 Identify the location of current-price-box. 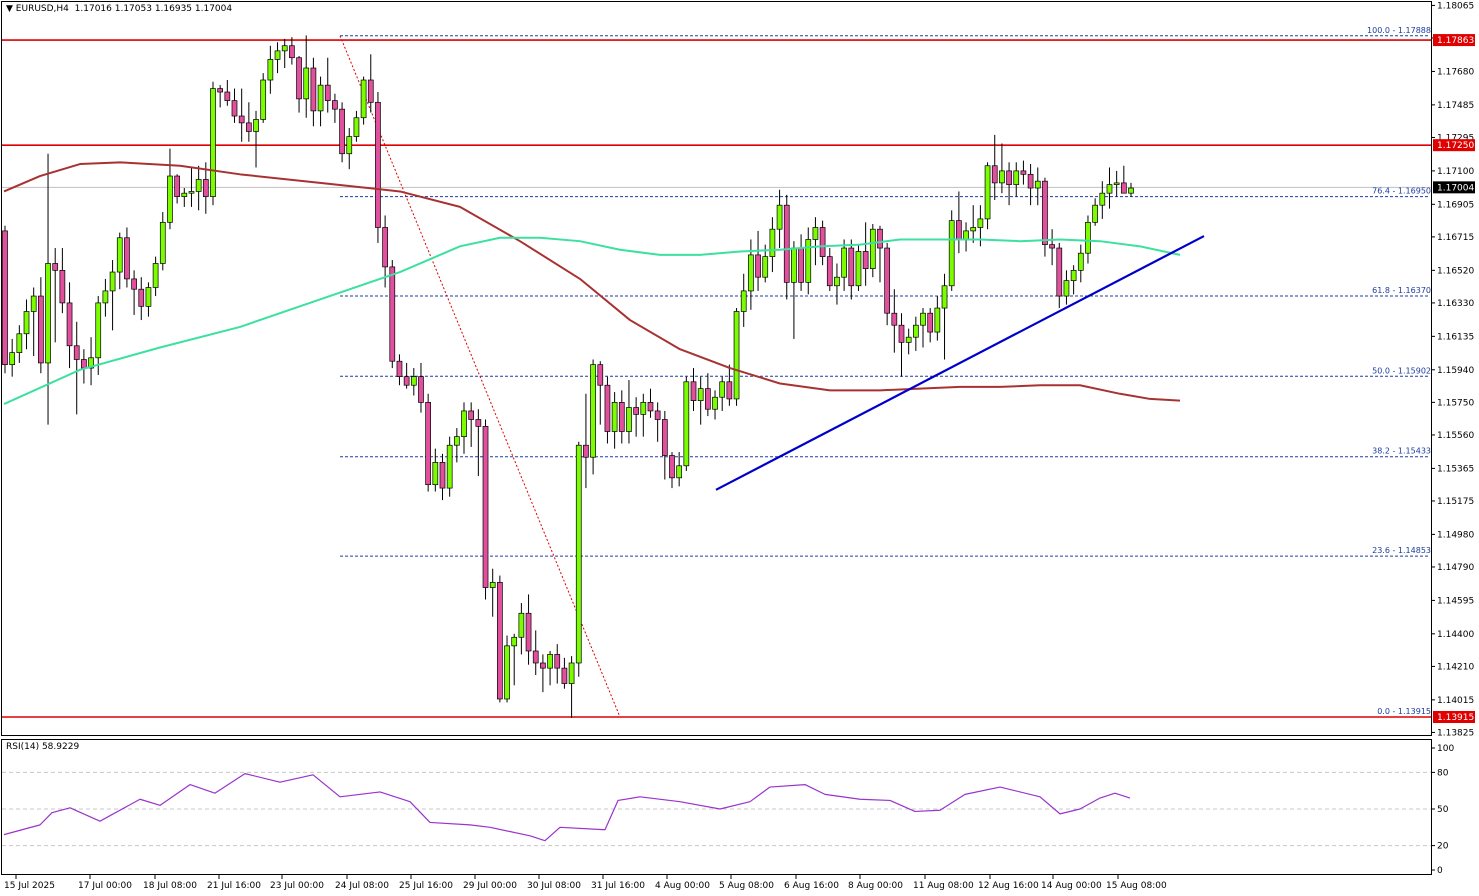
(1454, 187).